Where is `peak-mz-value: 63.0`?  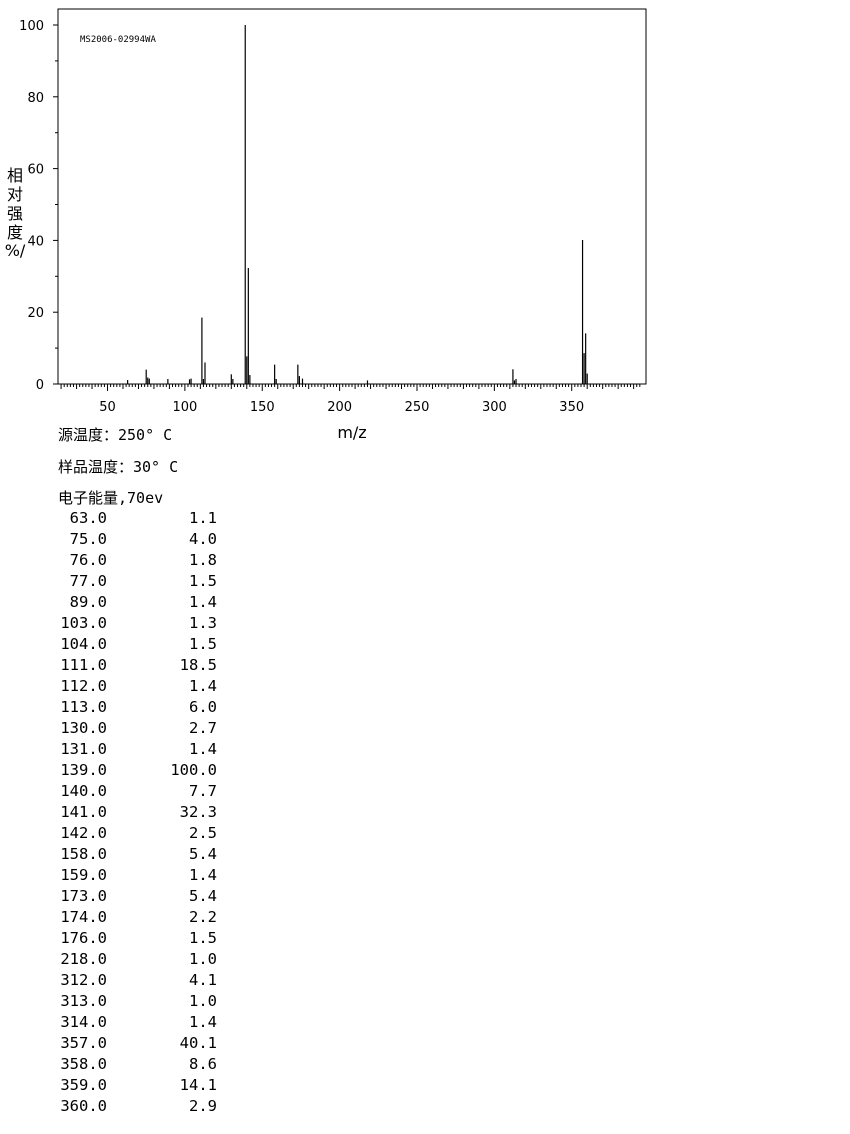
peak-mz-value: 63.0 is located at coordinates (88, 518).